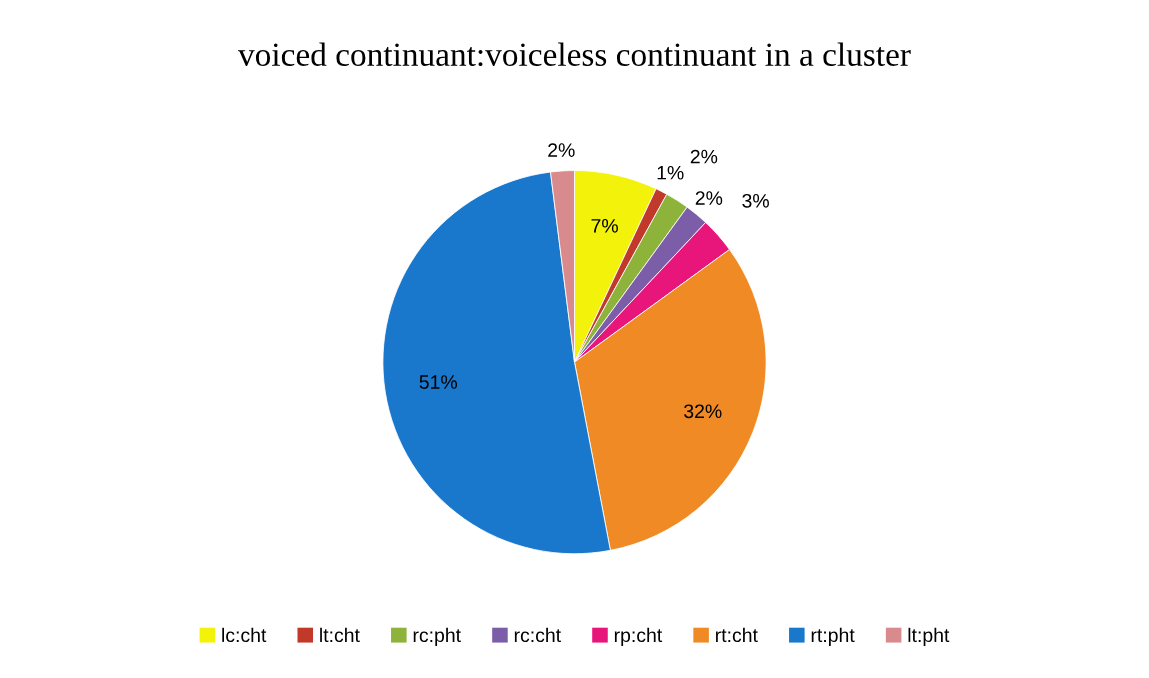 The image size is (1149, 678). Describe the element at coordinates (929, 636) in the screenshot. I see `legend-label: lt:pht` at that location.